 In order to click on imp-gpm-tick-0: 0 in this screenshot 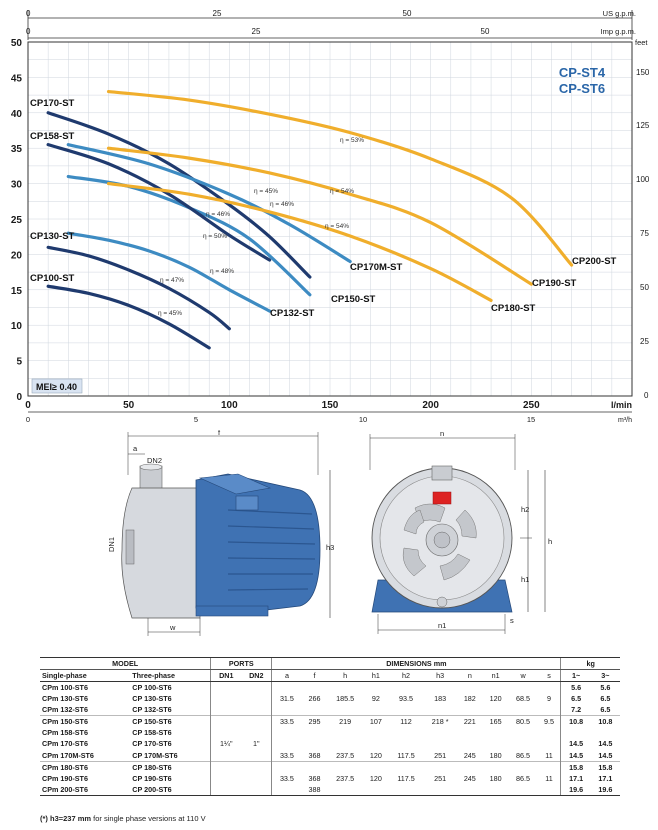, I will do `click(28, 31)`.